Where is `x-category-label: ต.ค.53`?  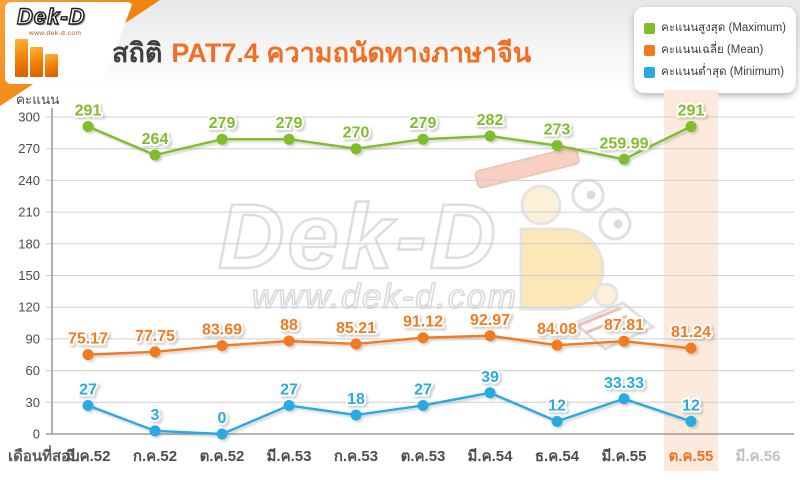 x-category-label: ต.ค.53 is located at coordinates (423, 456).